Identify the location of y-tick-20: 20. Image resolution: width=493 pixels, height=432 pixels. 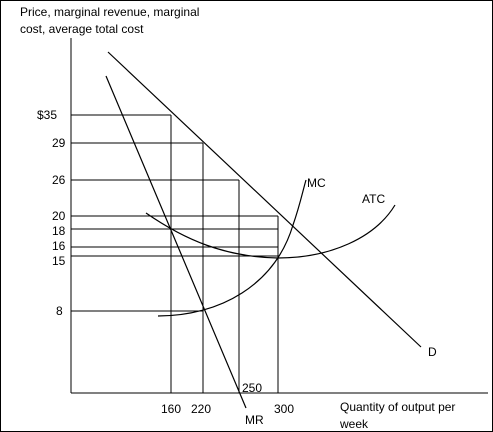
(59, 216).